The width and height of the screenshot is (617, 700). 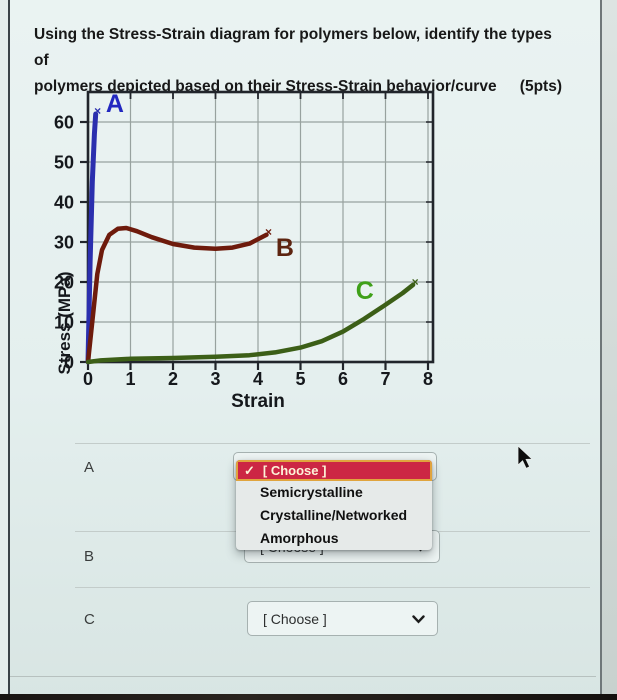 What do you see at coordinates (609, 350) in the screenshot?
I see `photo-edge-right` at bounding box center [609, 350].